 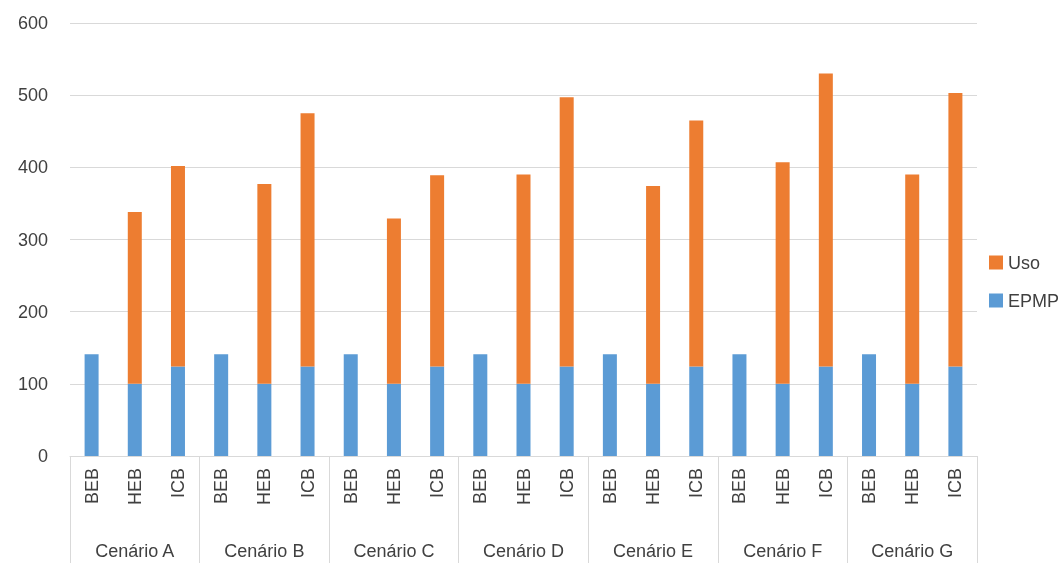 I want to click on y-tick-label: 600, so click(x=32, y=23).